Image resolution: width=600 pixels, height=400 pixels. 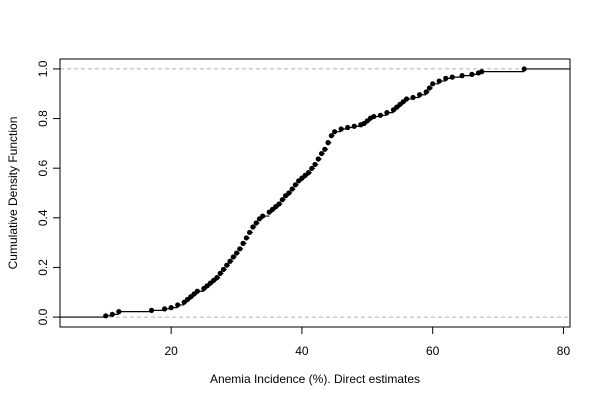 I want to click on y-tick-label: 0.2, so click(x=43, y=267).